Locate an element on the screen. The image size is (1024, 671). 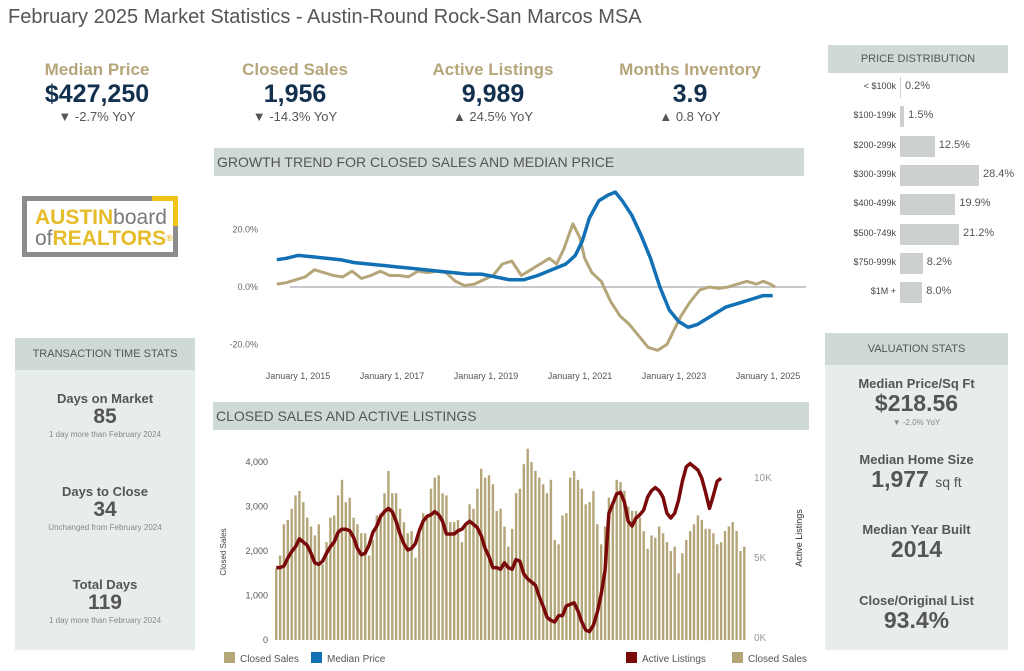
kpi-label: Closed Sales is located at coordinates (295, 69).